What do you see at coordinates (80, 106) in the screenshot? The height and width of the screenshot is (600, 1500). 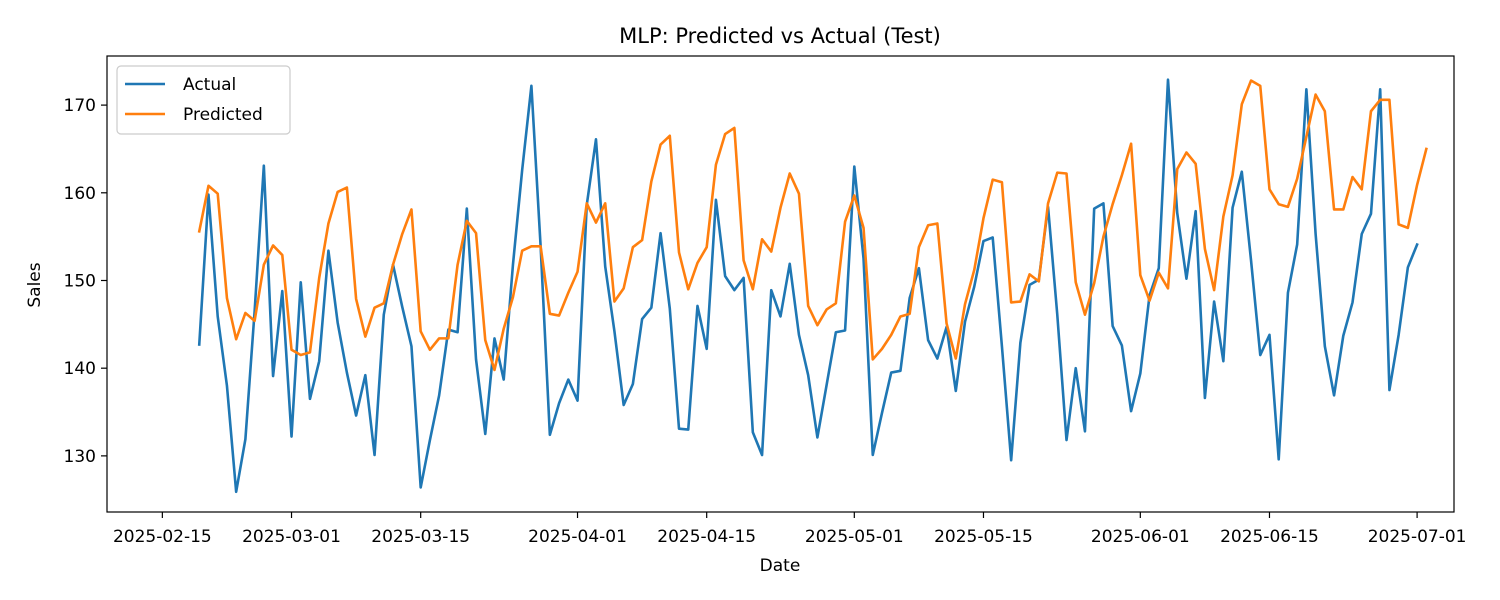 I see `y-tick-label: 170` at bounding box center [80, 106].